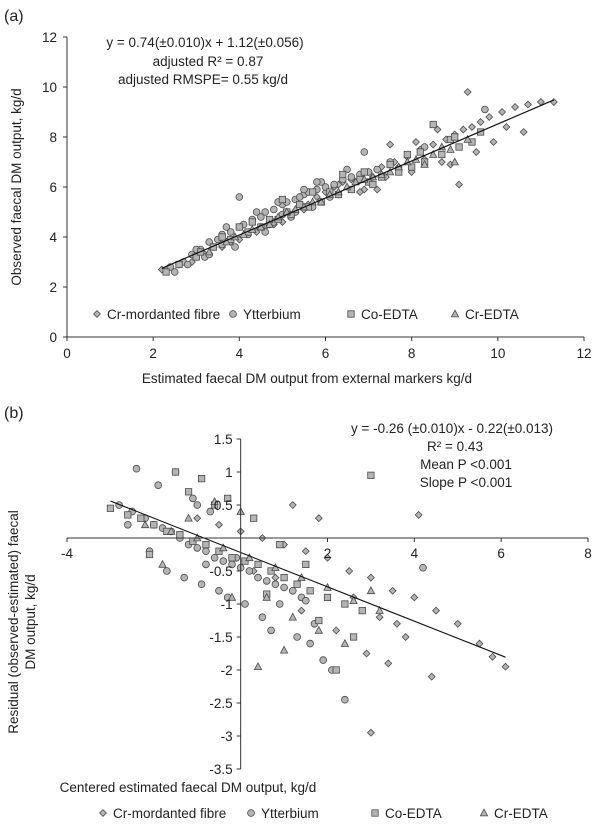 The width and height of the screenshot is (601, 825). Describe the element at coordinates (30, 621) in the screenshot. I see `panel-b-ylabel-line2: DM output, kg/d` at that location.